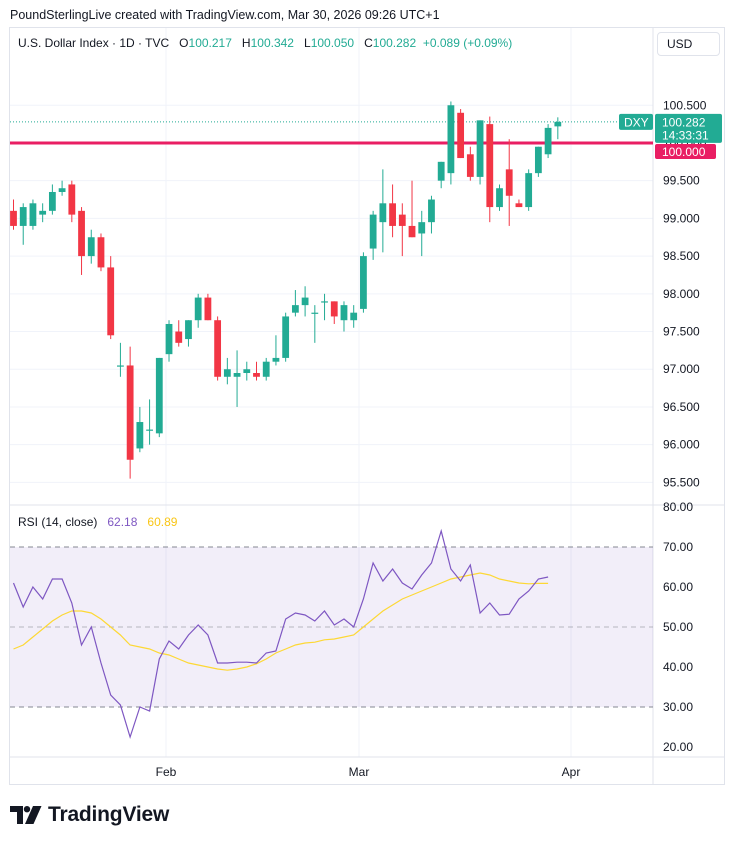 The image size is (735, 845). I want to click on price-tick-label: 98.000, so click(681, 294).